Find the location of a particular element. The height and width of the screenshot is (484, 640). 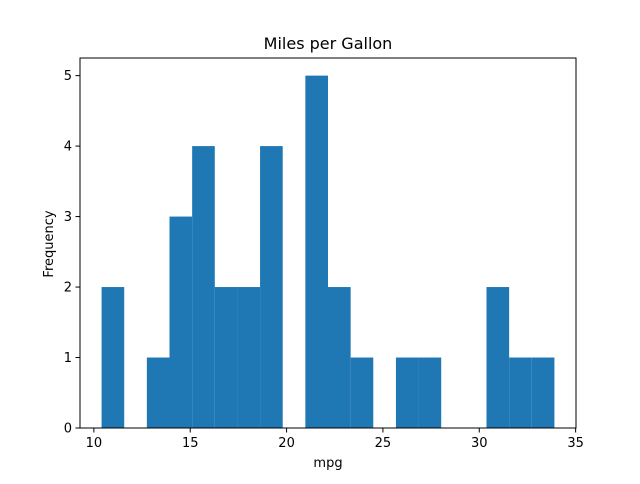

x-tick-label: 15 is located at coordinates (190, 443).